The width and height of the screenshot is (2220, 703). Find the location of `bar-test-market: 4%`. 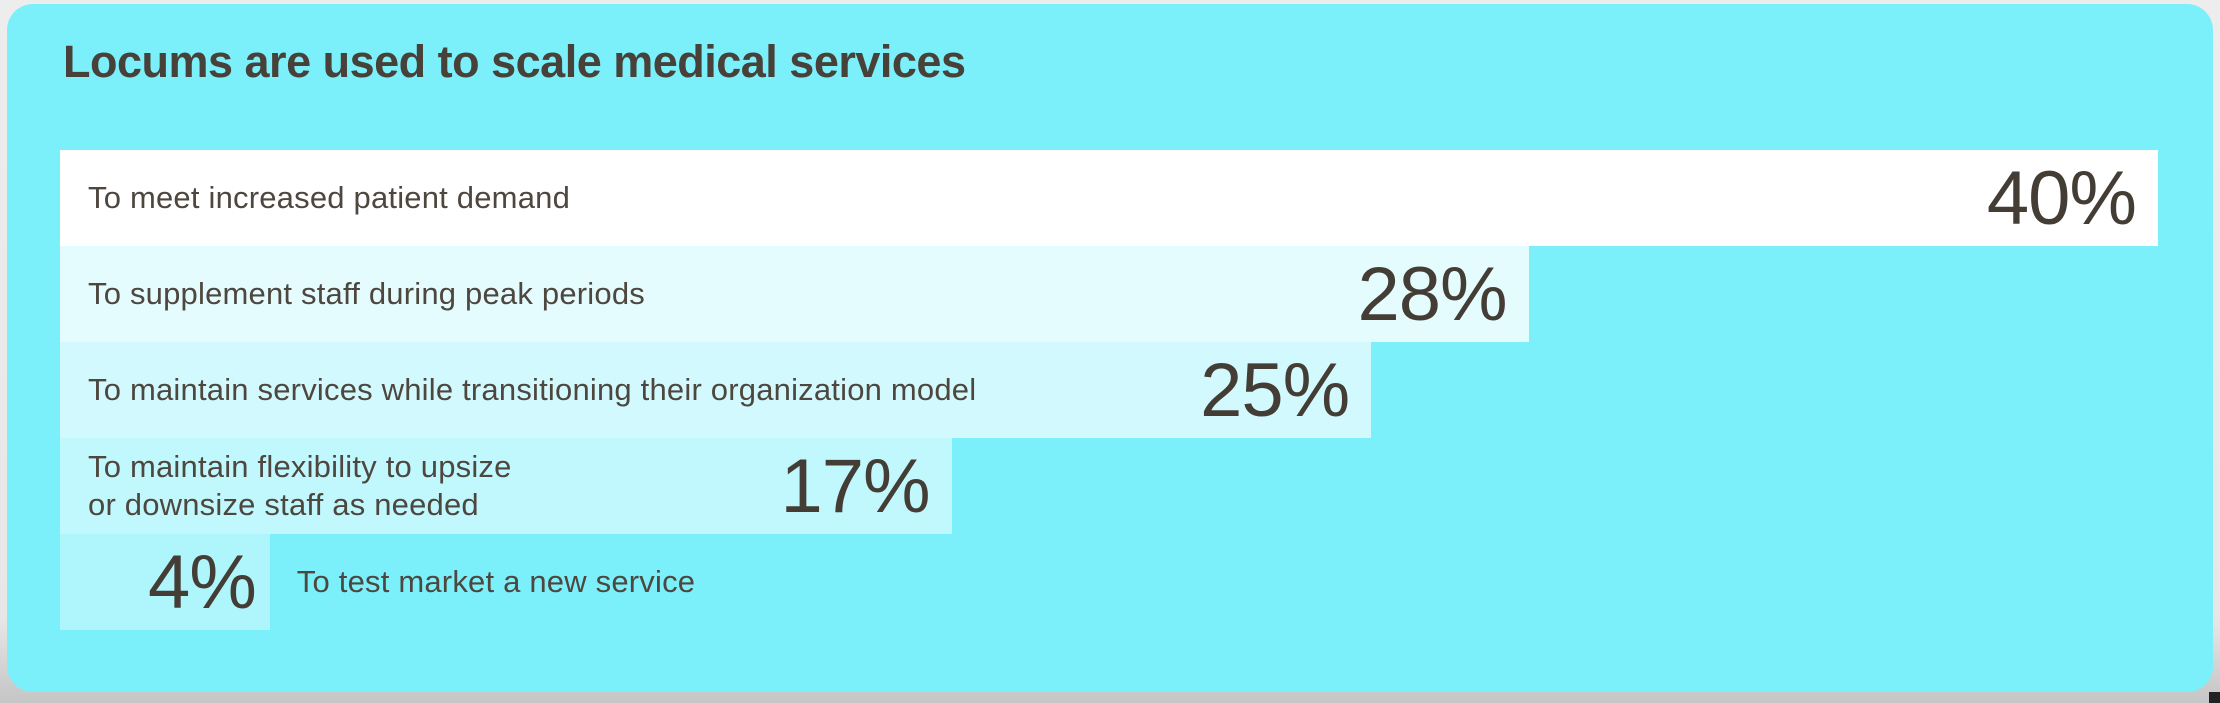

bar-test-market: 4% is located at coordinates (165, 582).